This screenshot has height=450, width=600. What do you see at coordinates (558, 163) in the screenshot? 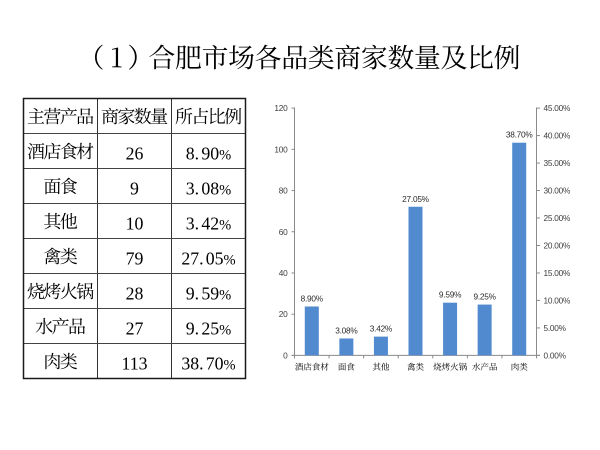
I see `svg-text: 35.00%` at bounding box center [558, 163].